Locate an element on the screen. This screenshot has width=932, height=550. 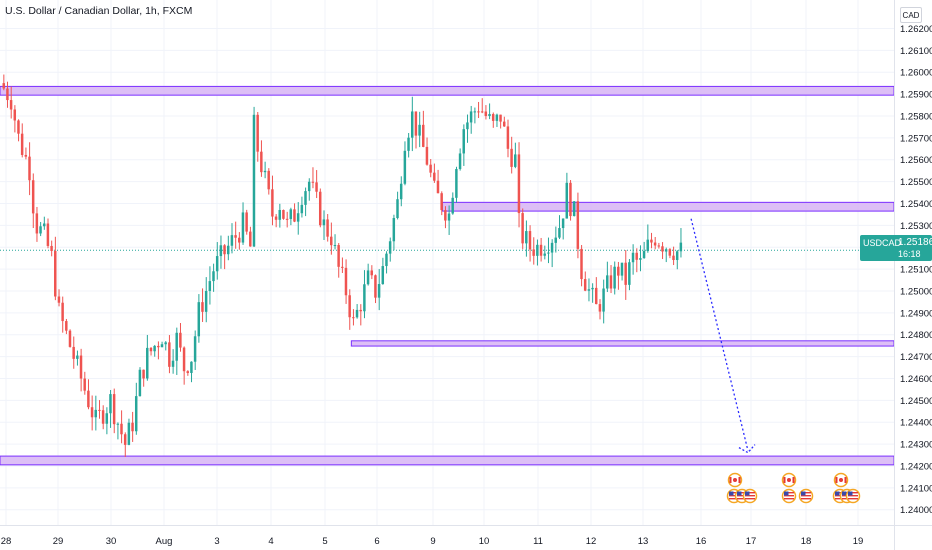
us-flag-icon is located at coordinates (789, 496).